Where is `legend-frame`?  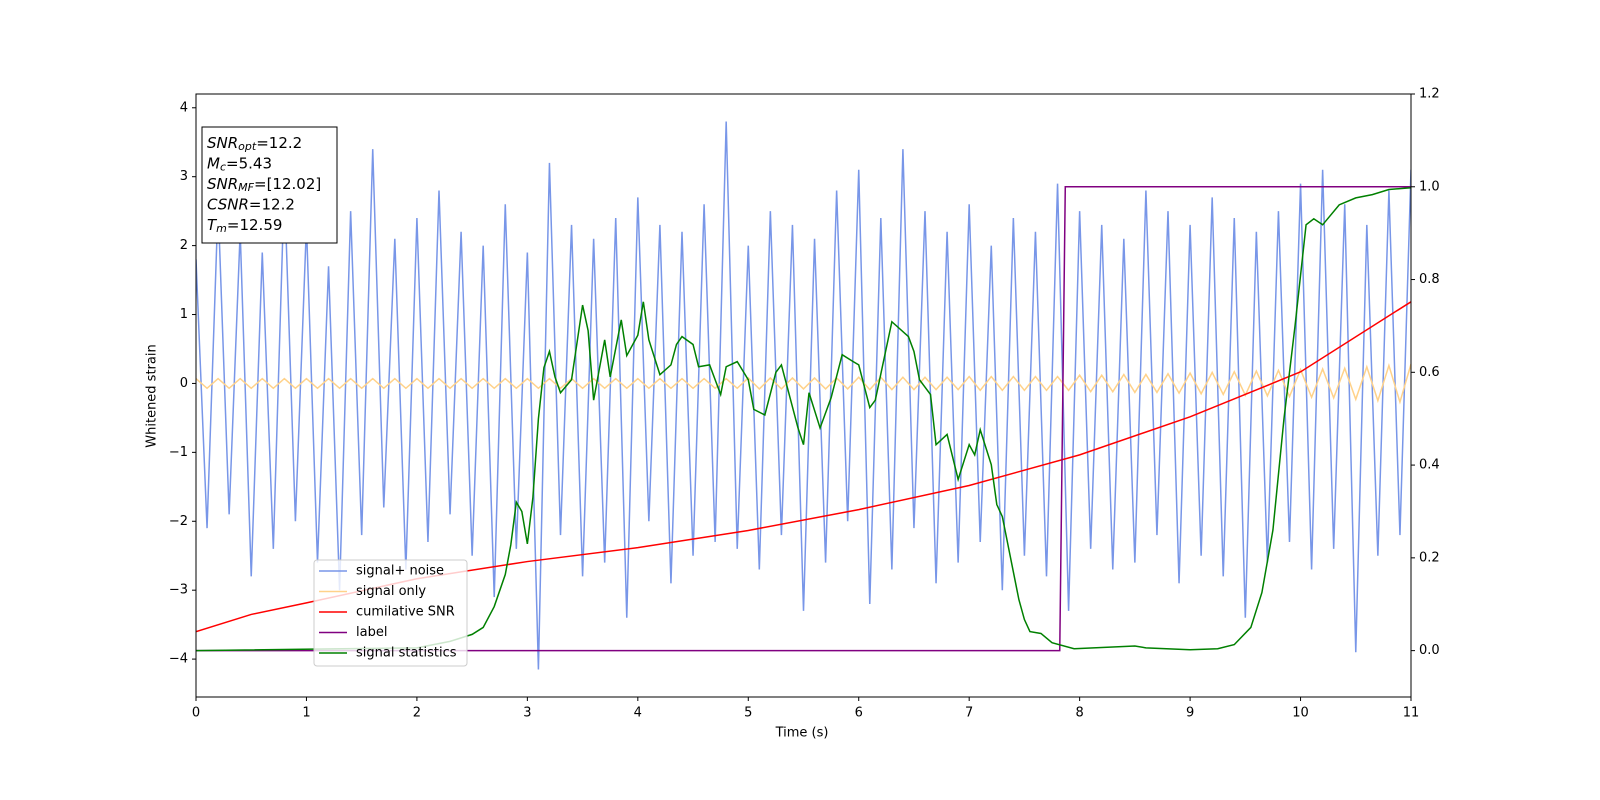 legend-frame is located at coordinates (390, 613).